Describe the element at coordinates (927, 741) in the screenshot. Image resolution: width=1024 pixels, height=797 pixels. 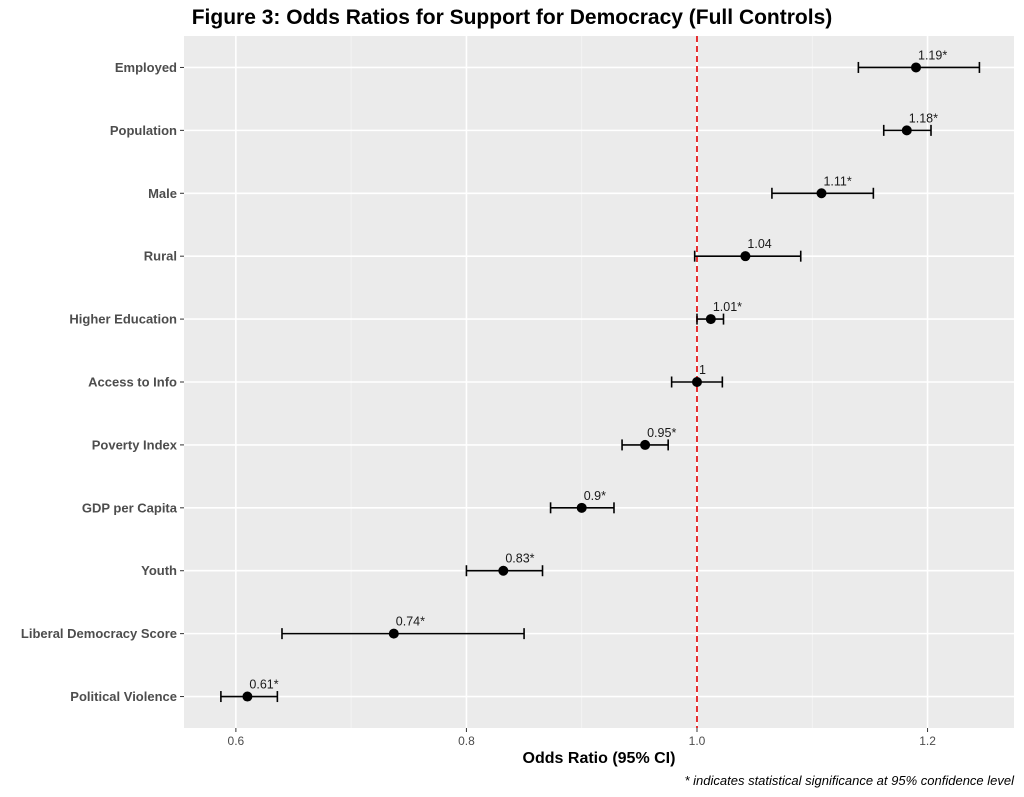
I see `x-tick-label: 1.2` at that location.